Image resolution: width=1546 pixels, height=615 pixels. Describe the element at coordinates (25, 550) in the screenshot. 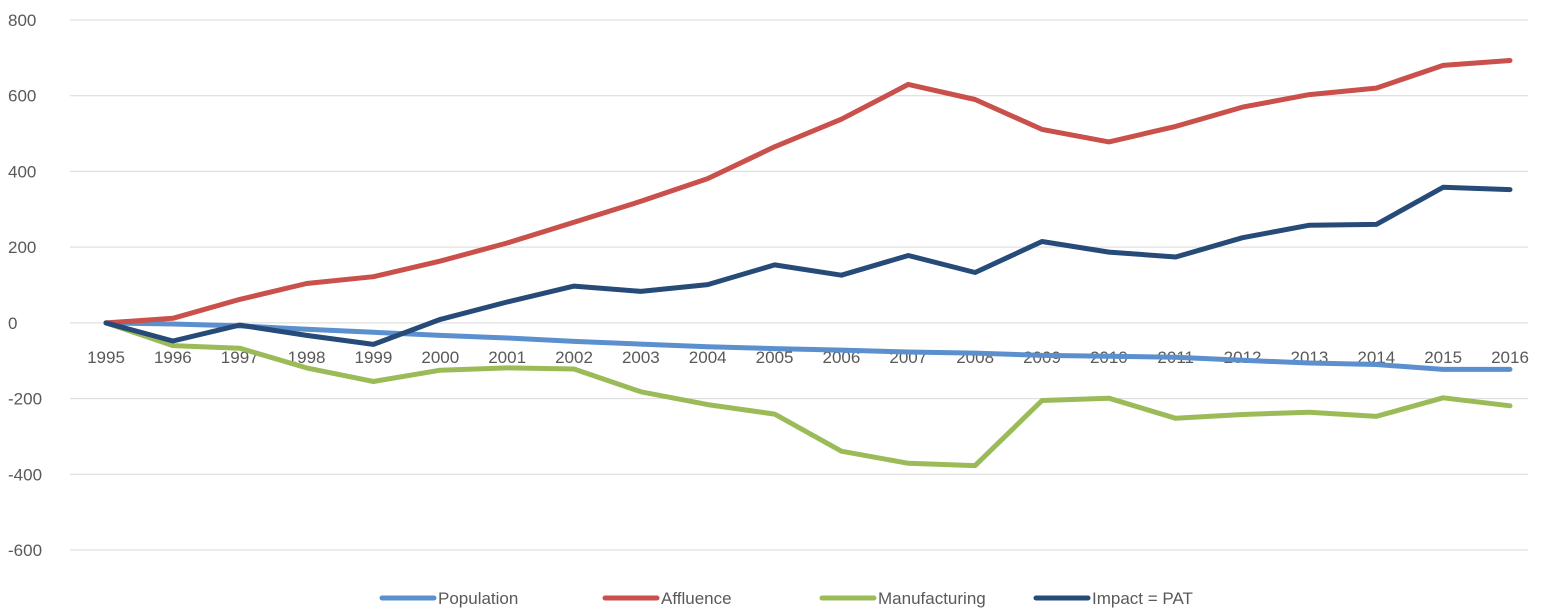

I see `y-tick-label: -600` at that location.